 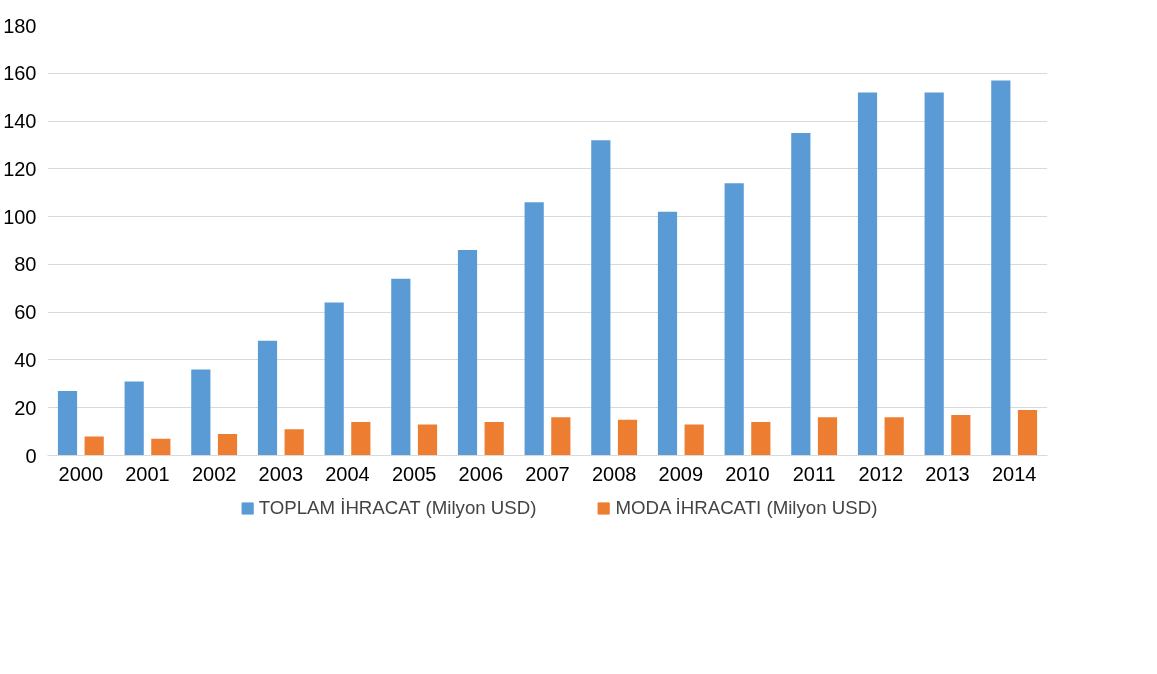 What do you see at coordinates (947, 473) in the screenshot?
I see `x-tick-label: 2013` at bounding box center [947, 473].